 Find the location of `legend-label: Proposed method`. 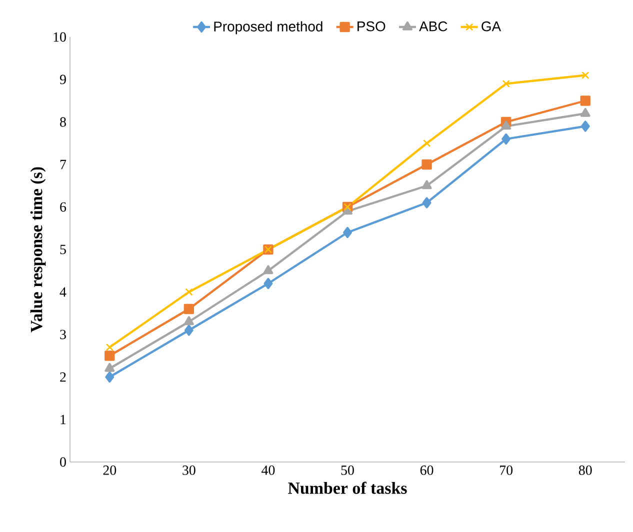

legend-label: Proposed method is located at coordinates (268, 27).